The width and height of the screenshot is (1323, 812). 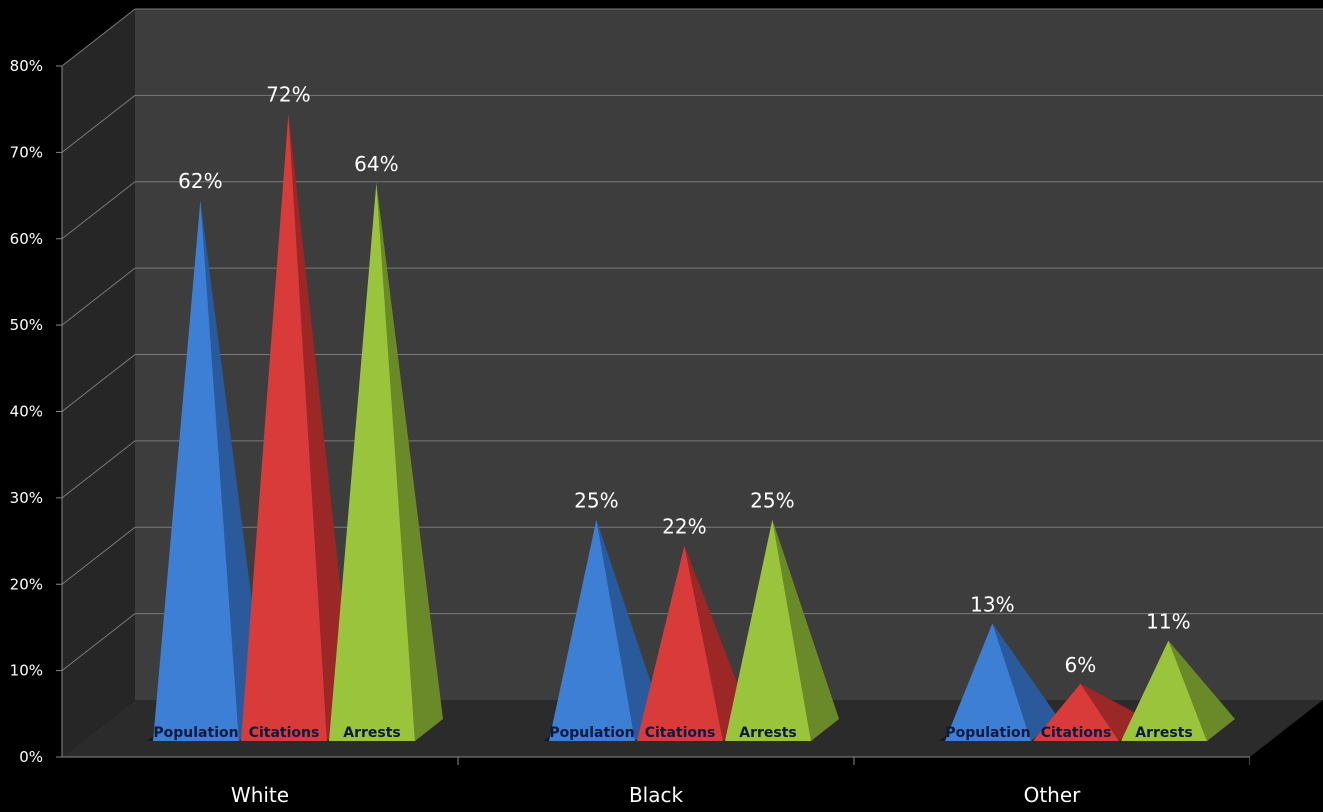 I want to click on y-tick-label: 0%, so click(x=31, y=757).